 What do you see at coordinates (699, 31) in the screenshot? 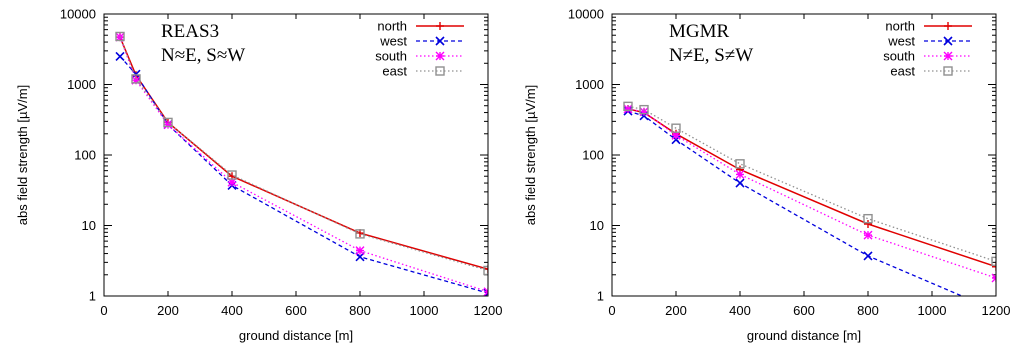
I see `annotation-0: MGMR` at bounding box center [699, 31].